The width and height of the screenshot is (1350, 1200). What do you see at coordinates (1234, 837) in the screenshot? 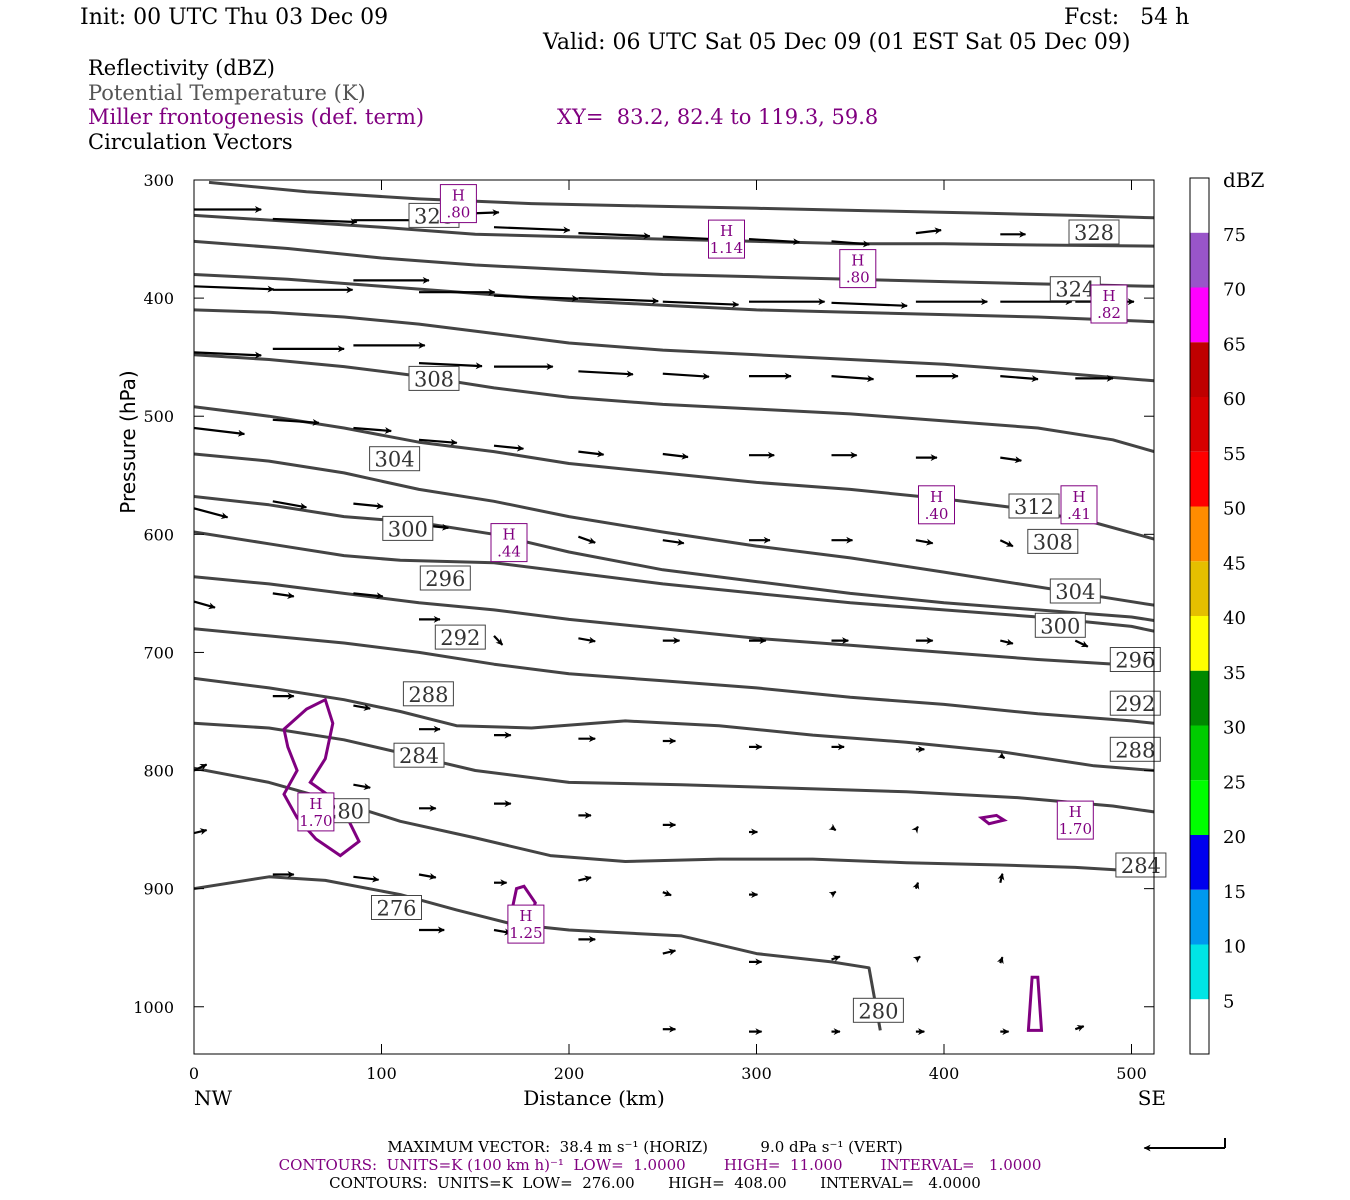
I see `colorbar-label: 20` at bounding box center [1234, 837].